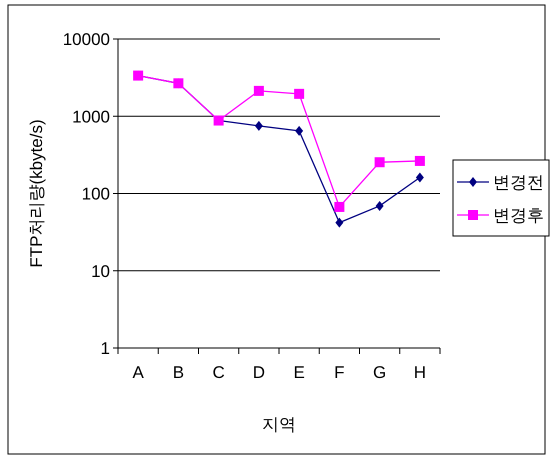  What do you see at coordinates (36, 193) in the screenshot?
I see `y-axis-title: FTP처리량(kbyte/s)` at bounding box center [36, 193].